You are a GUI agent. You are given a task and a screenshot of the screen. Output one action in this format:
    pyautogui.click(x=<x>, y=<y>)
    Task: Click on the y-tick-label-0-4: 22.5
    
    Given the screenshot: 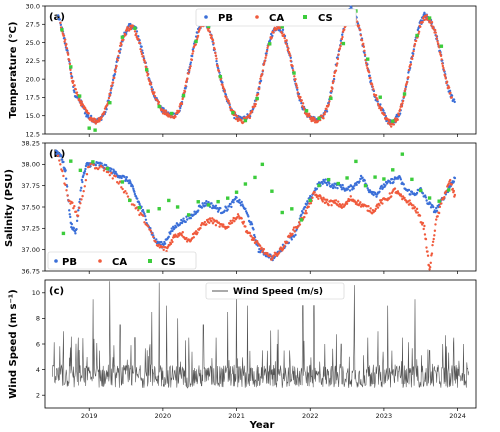 What is the action you would take?
    pyautogui.click(x=33, y=61)
    